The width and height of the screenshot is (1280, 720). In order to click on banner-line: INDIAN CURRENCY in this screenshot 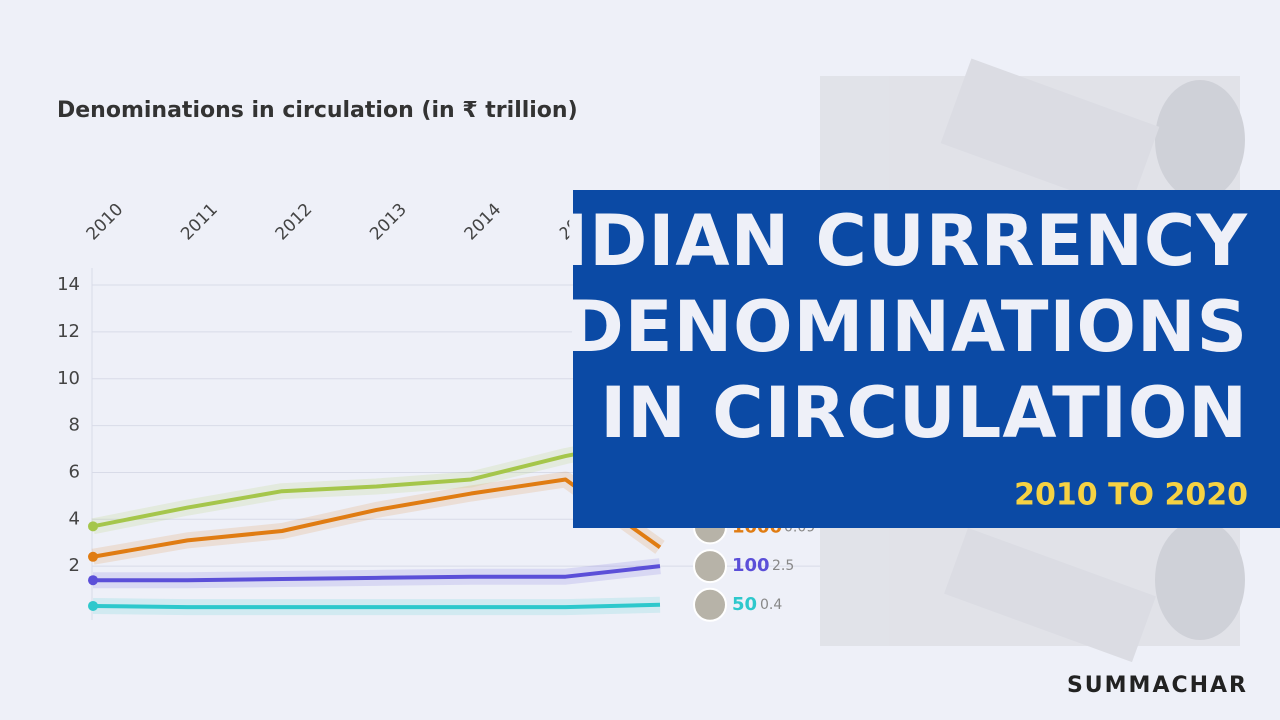, I will do `click(876, 241)`.